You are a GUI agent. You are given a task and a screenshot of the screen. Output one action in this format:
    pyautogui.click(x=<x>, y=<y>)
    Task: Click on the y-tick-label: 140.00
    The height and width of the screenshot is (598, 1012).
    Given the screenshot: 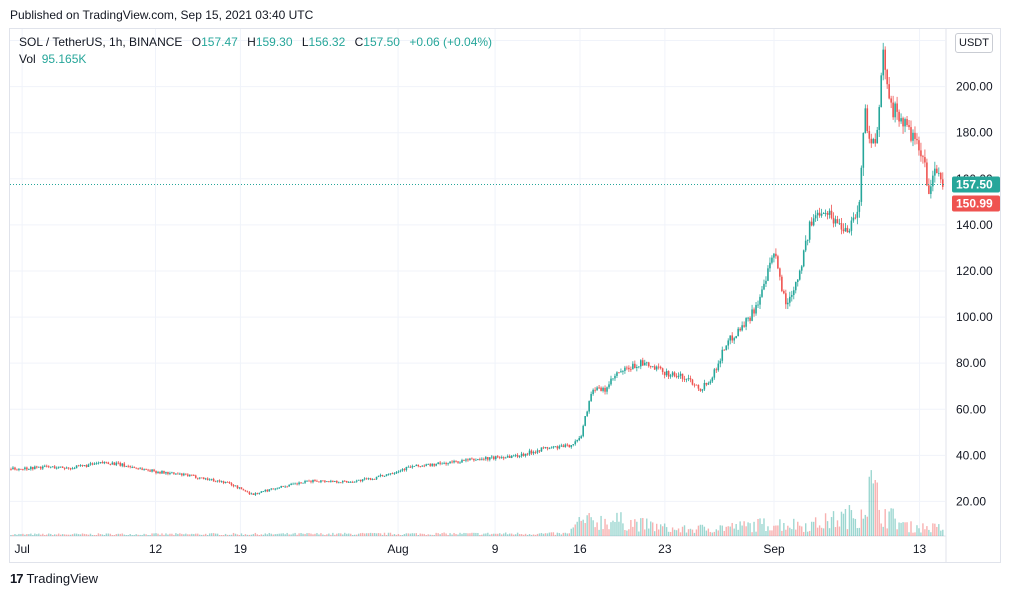 What is the action you would take?
    pyautogui.click(x=974, y=225)
    